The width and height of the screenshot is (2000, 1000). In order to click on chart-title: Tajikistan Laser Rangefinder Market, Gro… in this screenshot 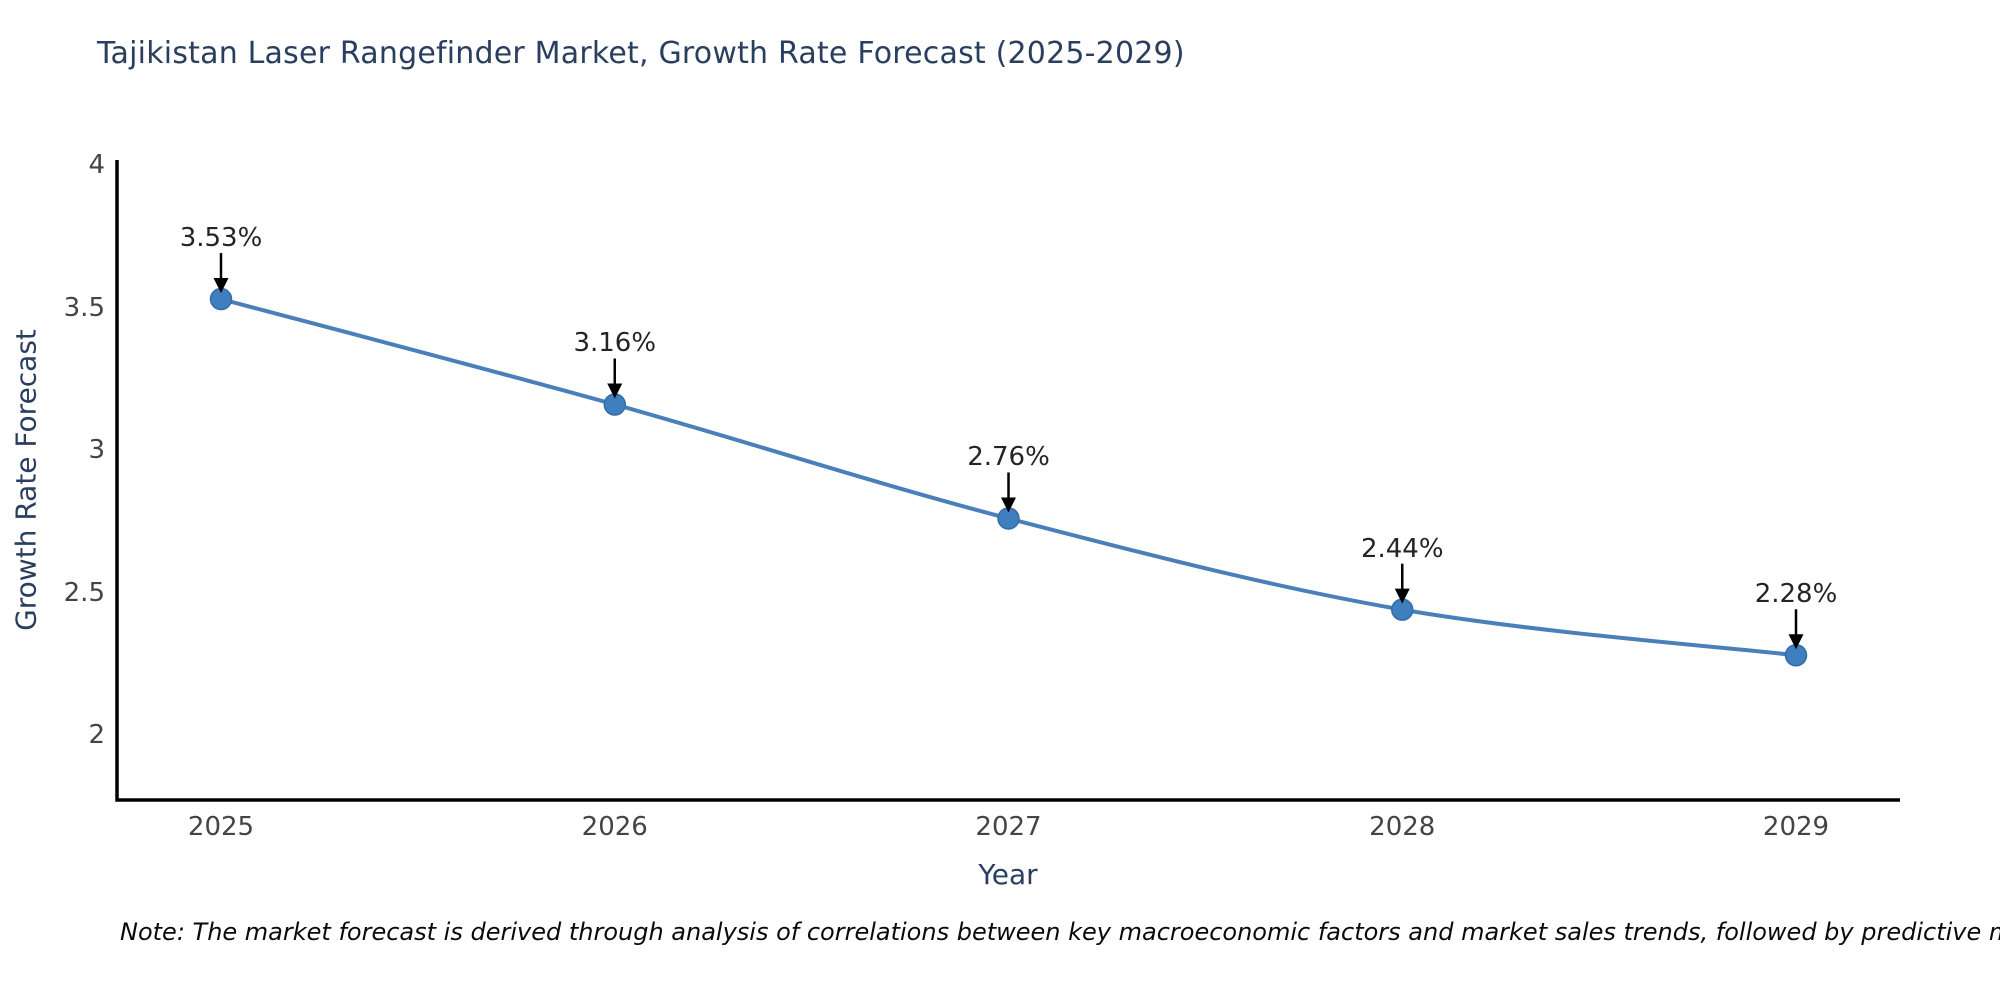, I will do `click(641, 53)`.